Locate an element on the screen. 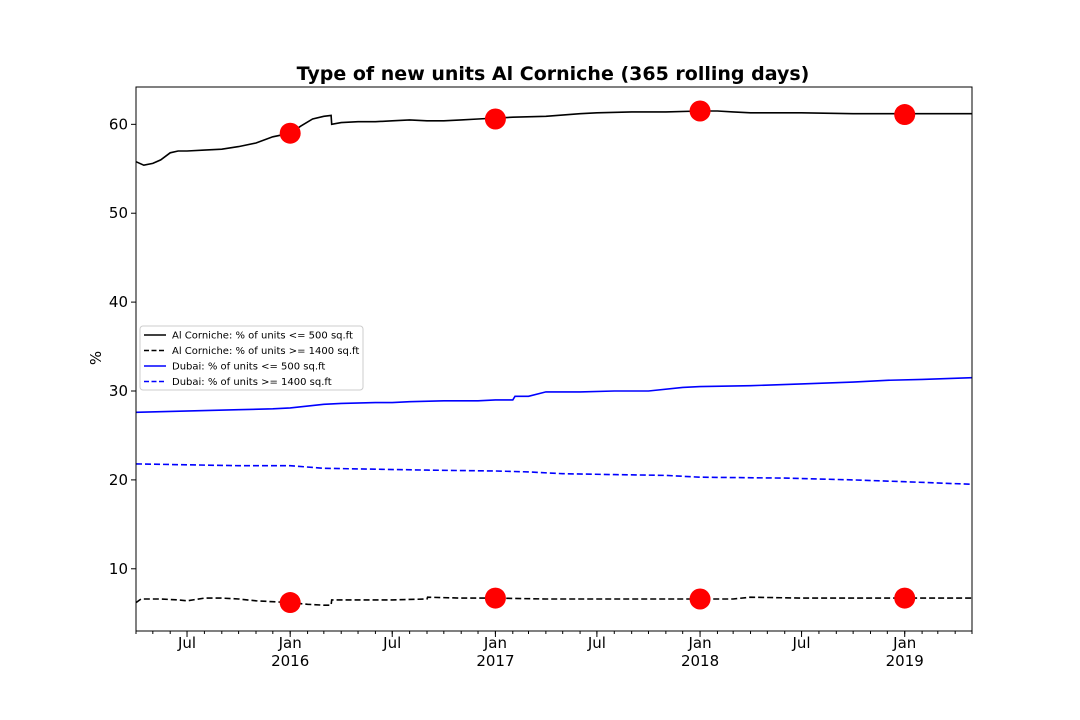 This screenshot has width=1080, height=720. x-tick-year-label: 2018 is located at coordinates (700, 661).